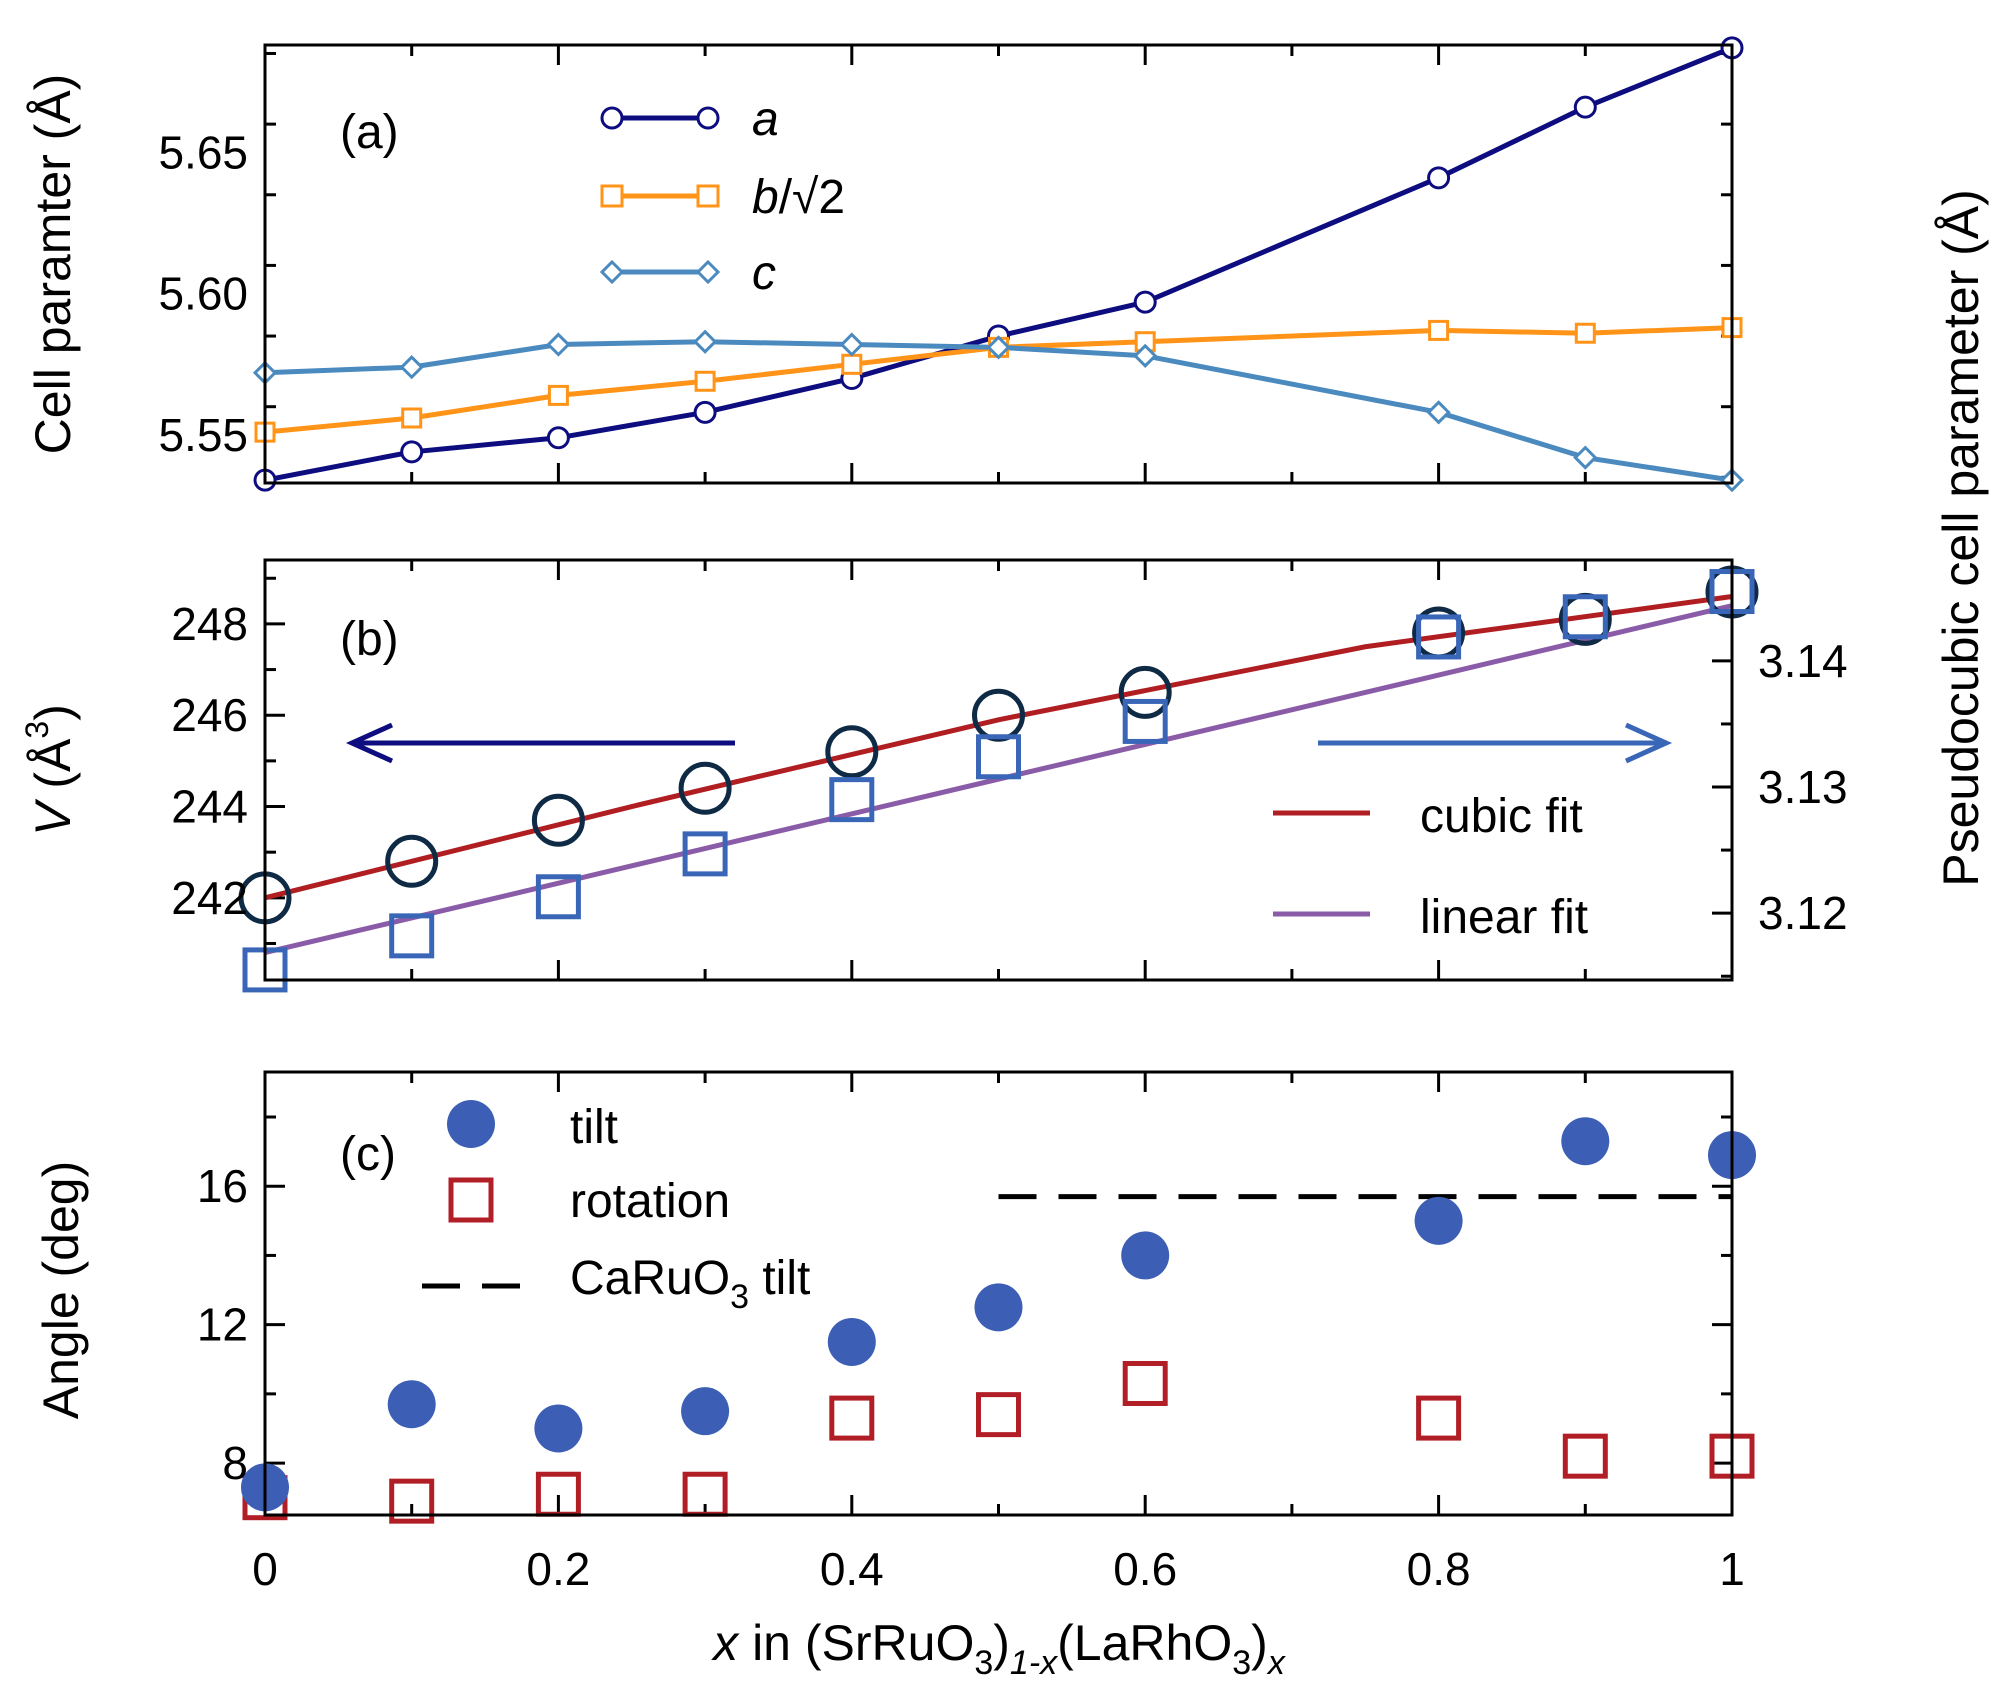 The height and width of the screenshot is (1700, 2000). Describe the element at coordinates (37, 730) in the screenshot. I see `panel-b-ylabel-sup: 3` at that location.